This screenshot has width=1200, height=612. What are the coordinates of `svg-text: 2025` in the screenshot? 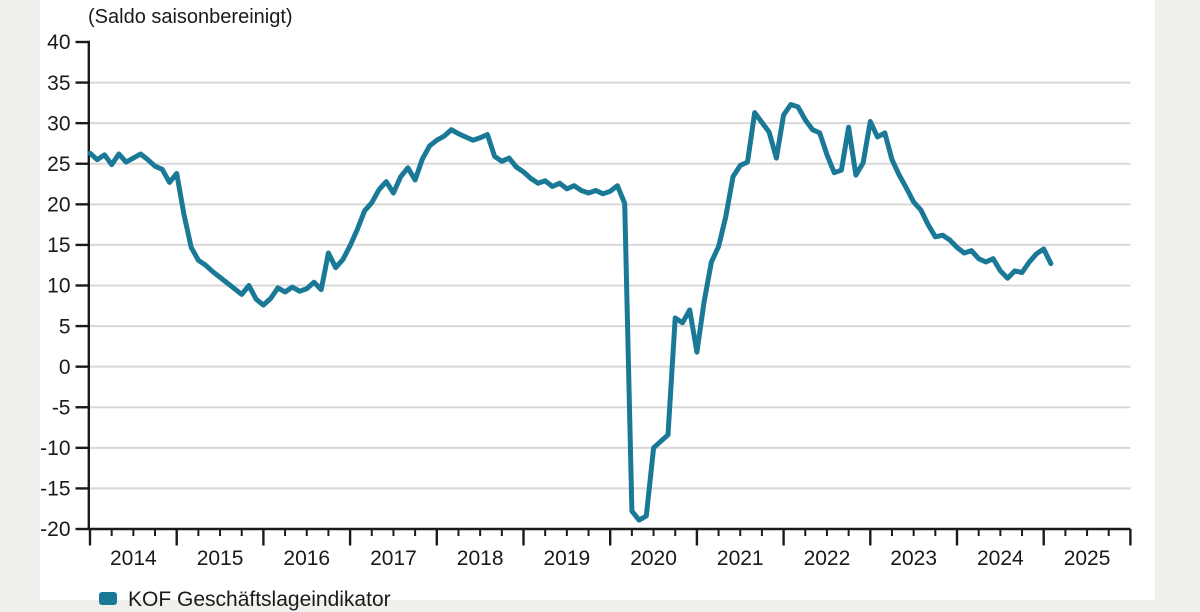 It's located at (1087, 558).